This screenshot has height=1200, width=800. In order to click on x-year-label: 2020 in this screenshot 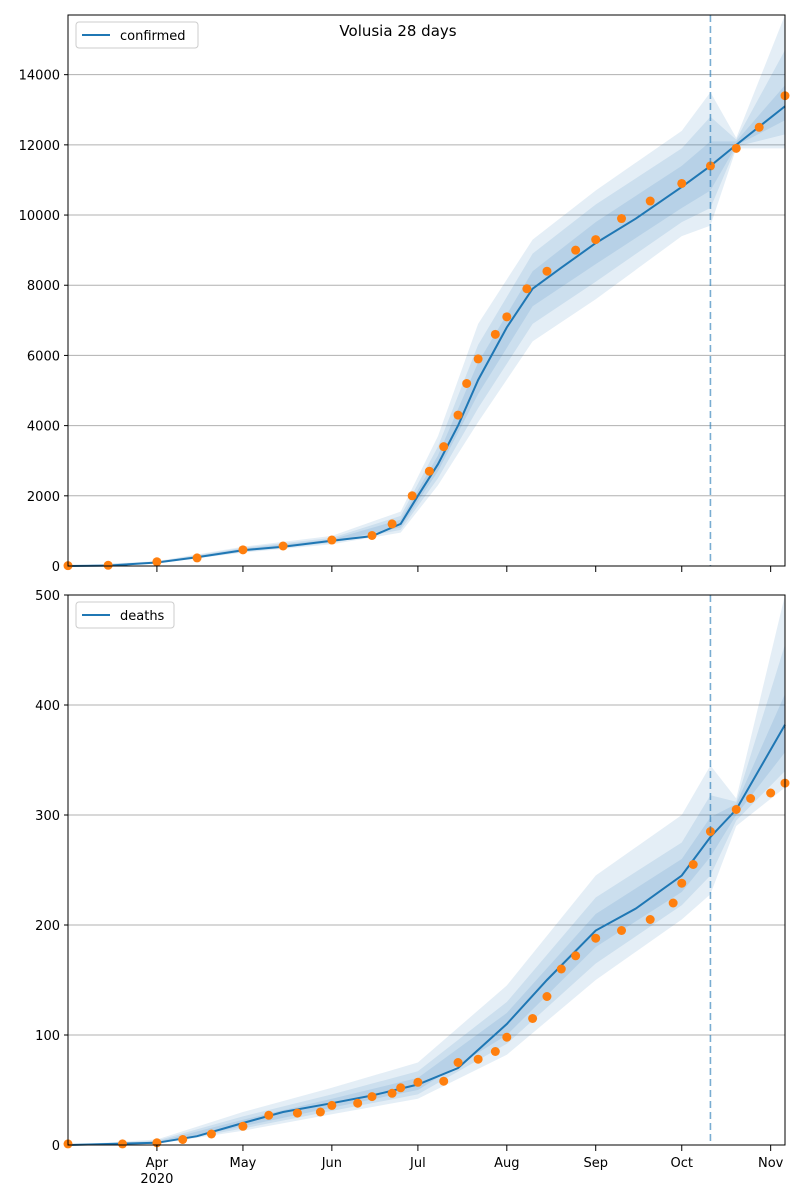, I will do `click(156, 1179)`.